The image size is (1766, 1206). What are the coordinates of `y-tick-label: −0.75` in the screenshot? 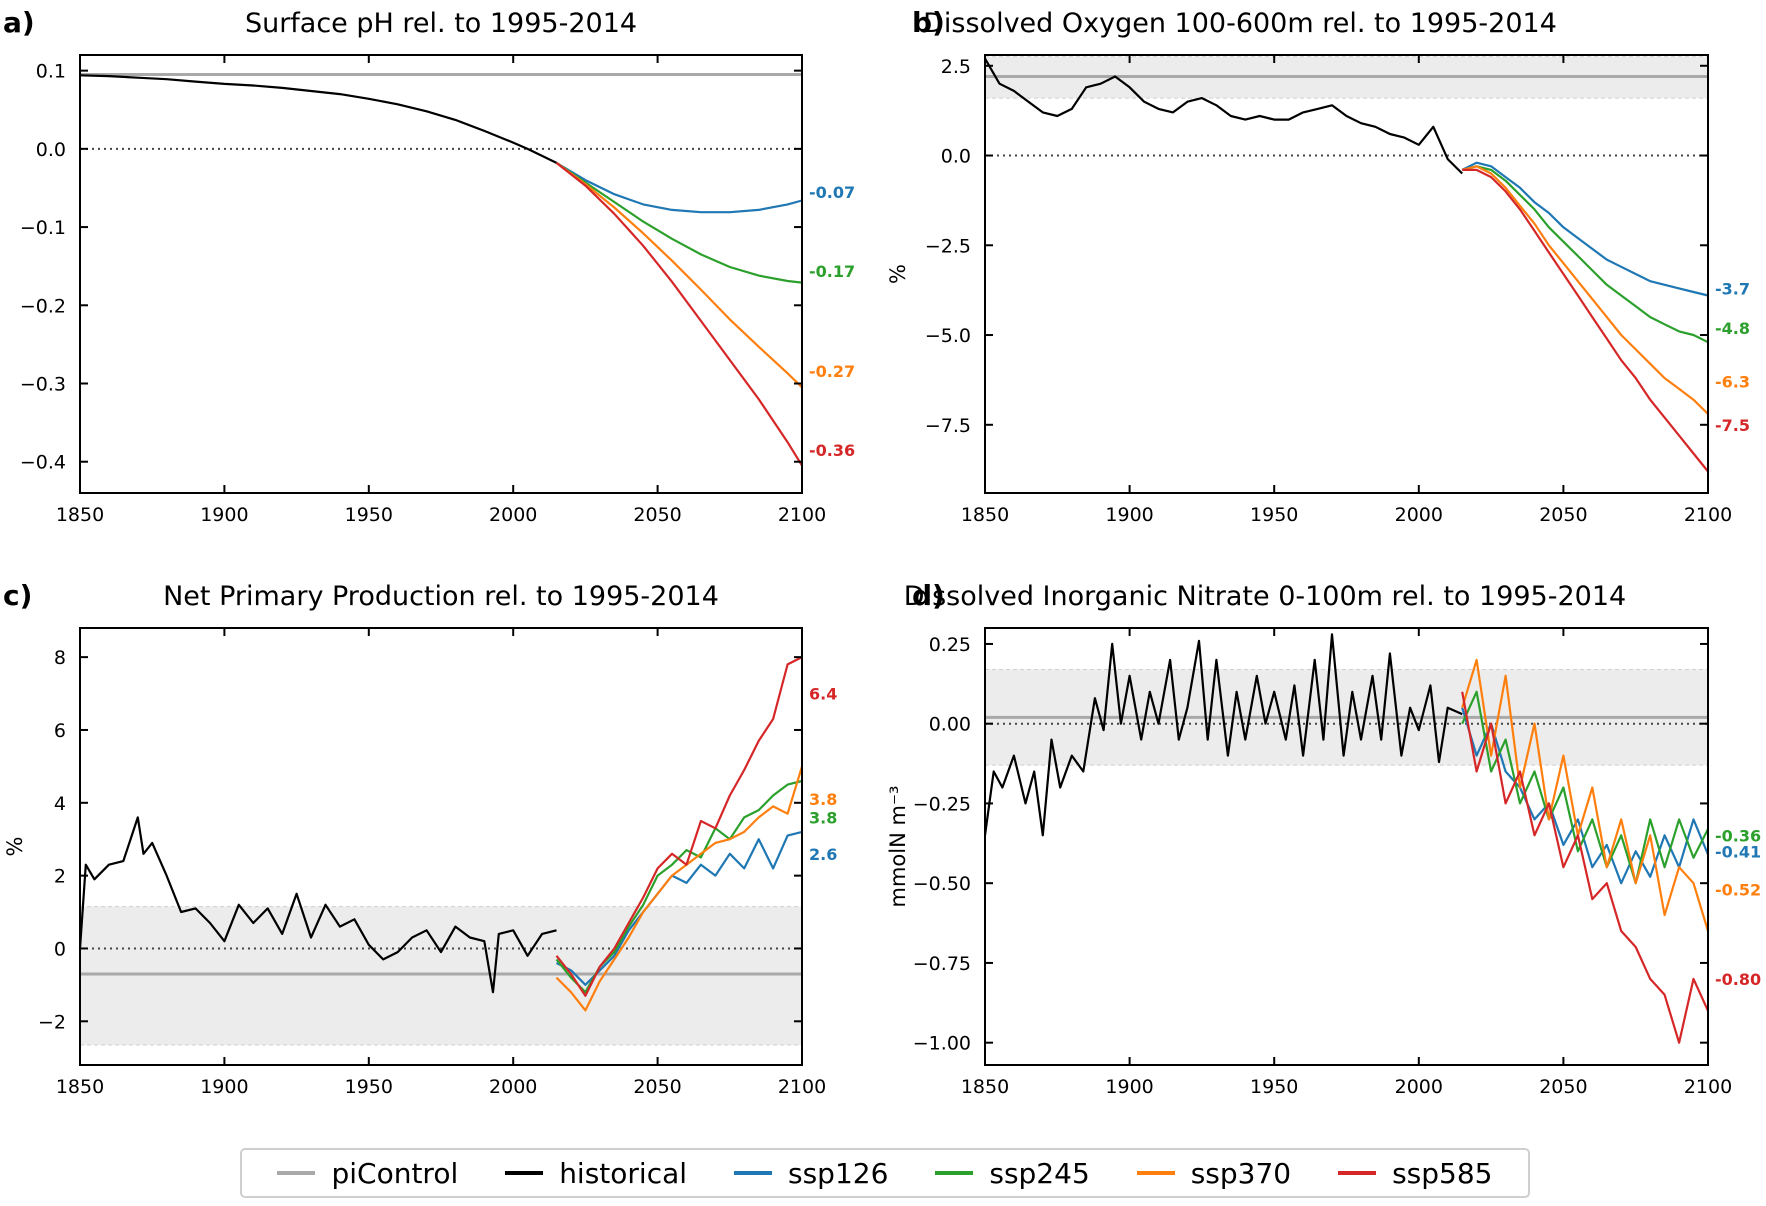 It's located at (942, 964).